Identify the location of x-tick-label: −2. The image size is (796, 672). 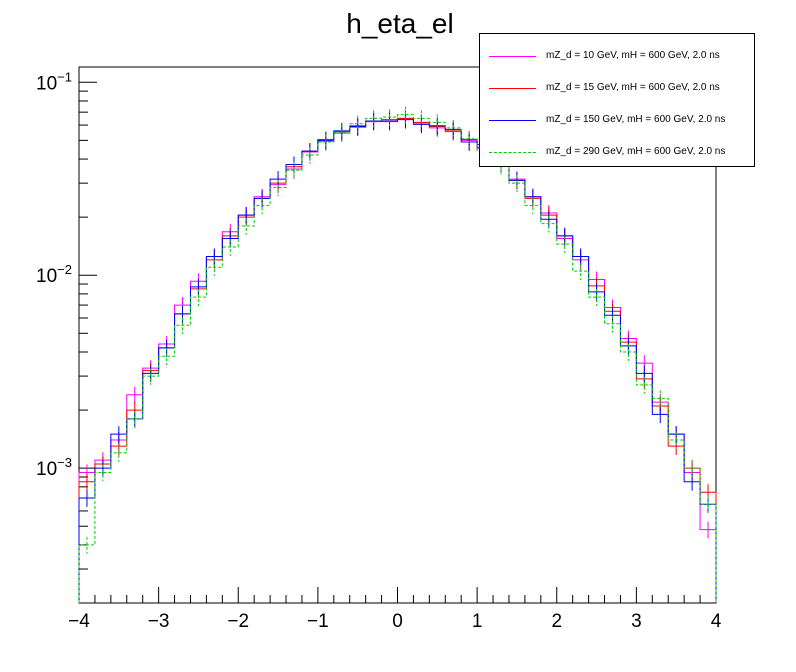
(238, 621).